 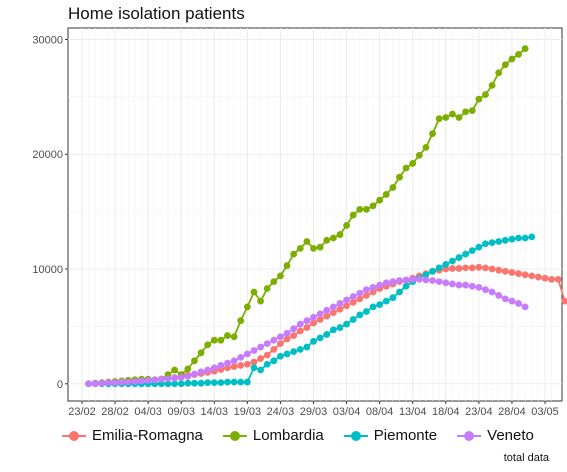 I want to click on legend-item-emilia-romagna: Emilia-Romagna, so click(x=131, y=435).